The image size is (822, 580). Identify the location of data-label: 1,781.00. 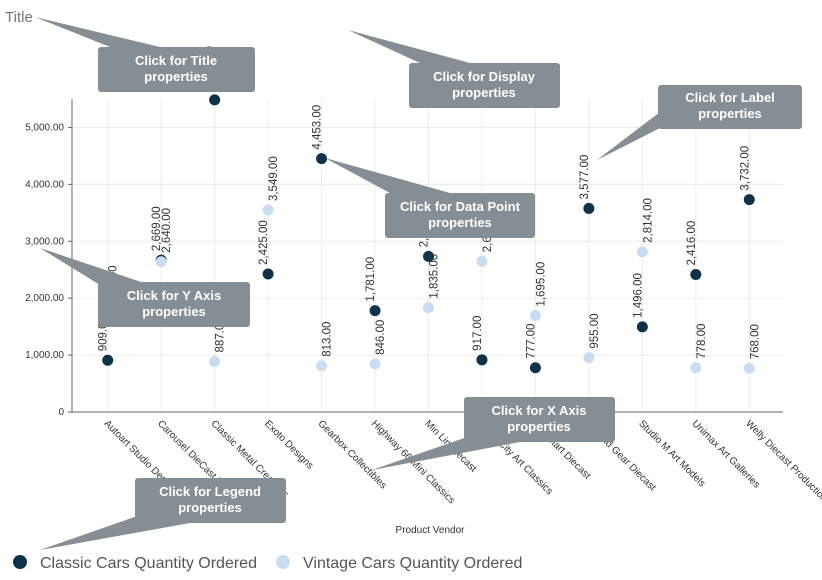
(371, 279).